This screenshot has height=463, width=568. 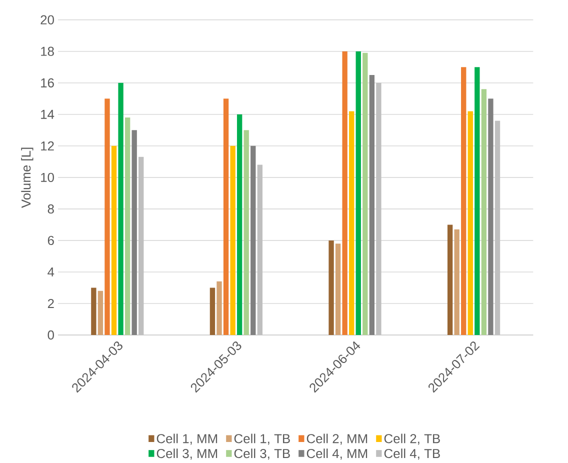 What do you see at coordinates (51, 335) in the screenshot?
I see `y-tick-label: 0` at bounding box center [51, 335].